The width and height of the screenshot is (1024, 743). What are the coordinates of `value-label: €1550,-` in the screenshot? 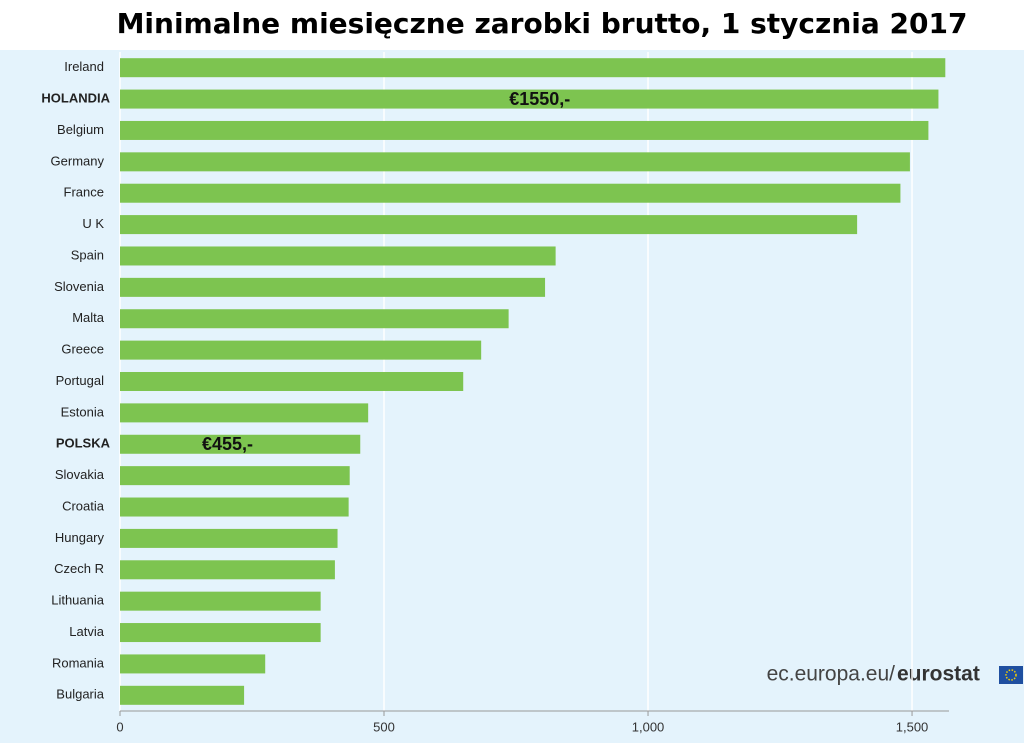 It's located at (539, 99).